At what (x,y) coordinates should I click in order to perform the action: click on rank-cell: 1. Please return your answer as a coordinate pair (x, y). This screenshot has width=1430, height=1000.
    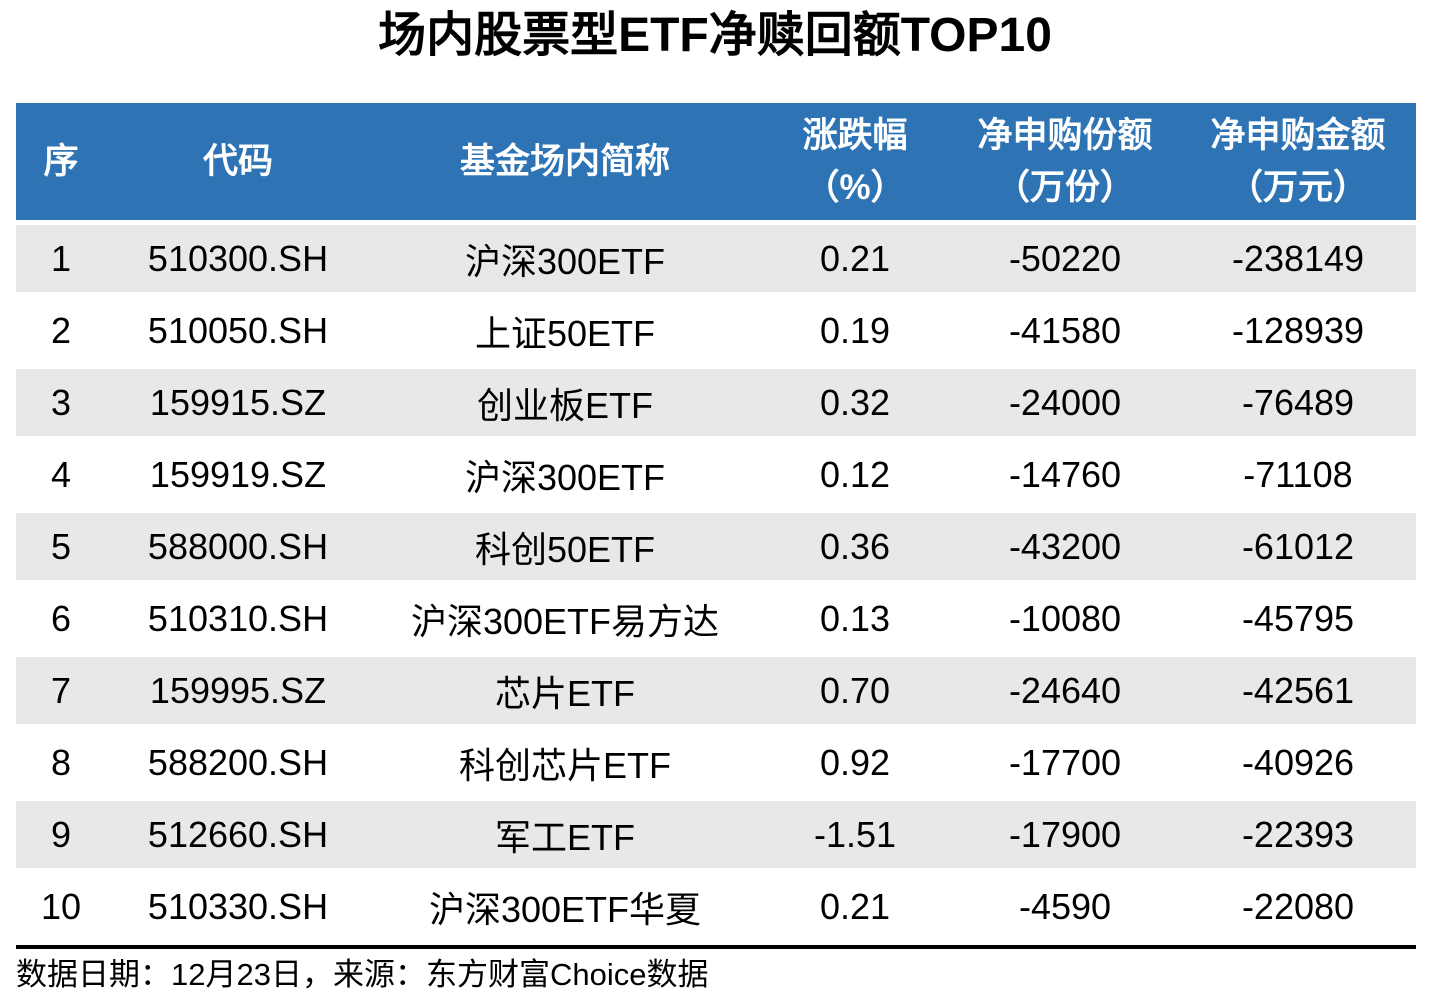
    Looking at the image, I should click on (61, 258).